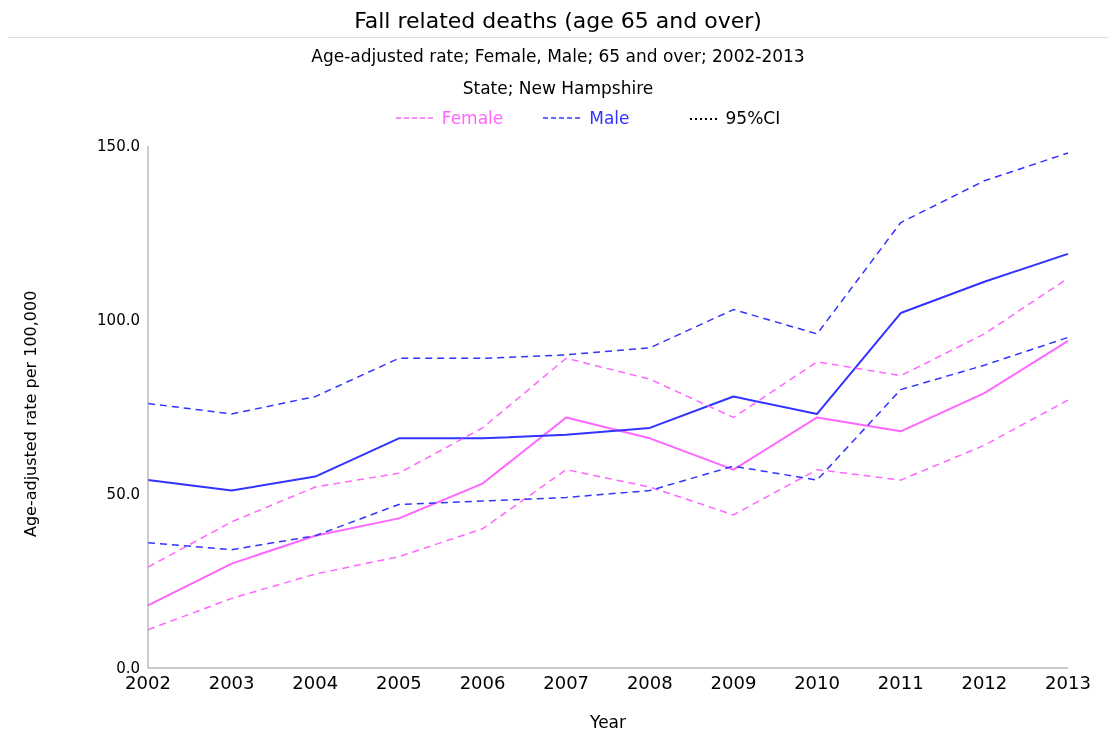  Describe the element at coordinates (817, 682) in the screenshot. I see `x-tick-label: 2010` at that location.